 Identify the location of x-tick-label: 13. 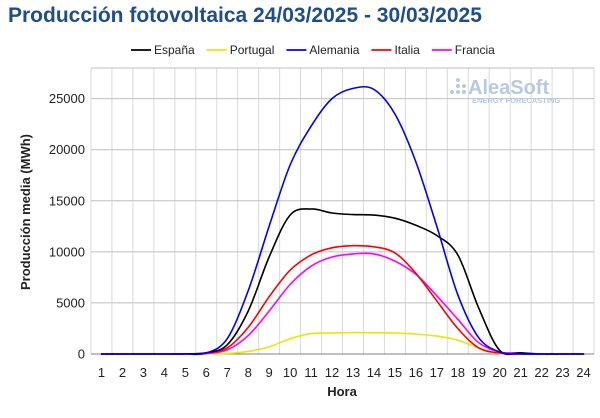
(353, 372).